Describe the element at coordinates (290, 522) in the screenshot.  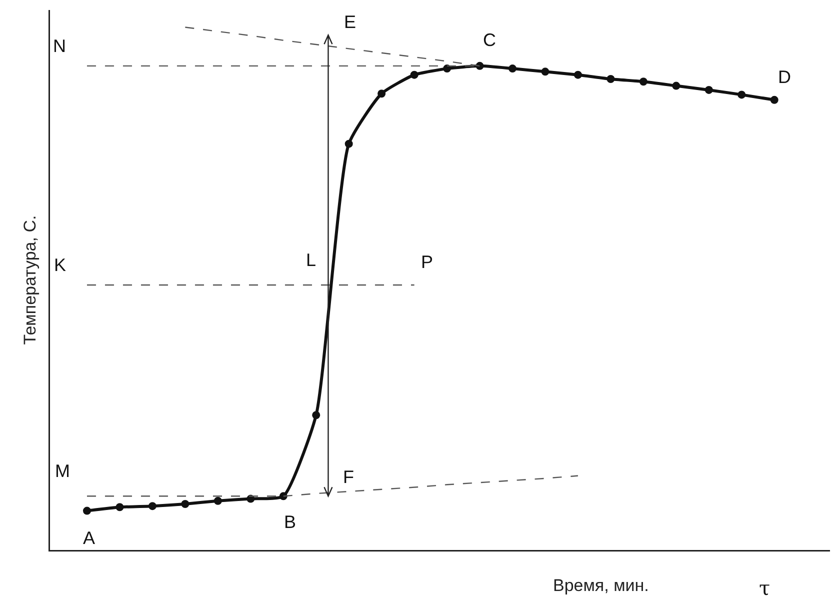
I see `annotation: B` at that location.